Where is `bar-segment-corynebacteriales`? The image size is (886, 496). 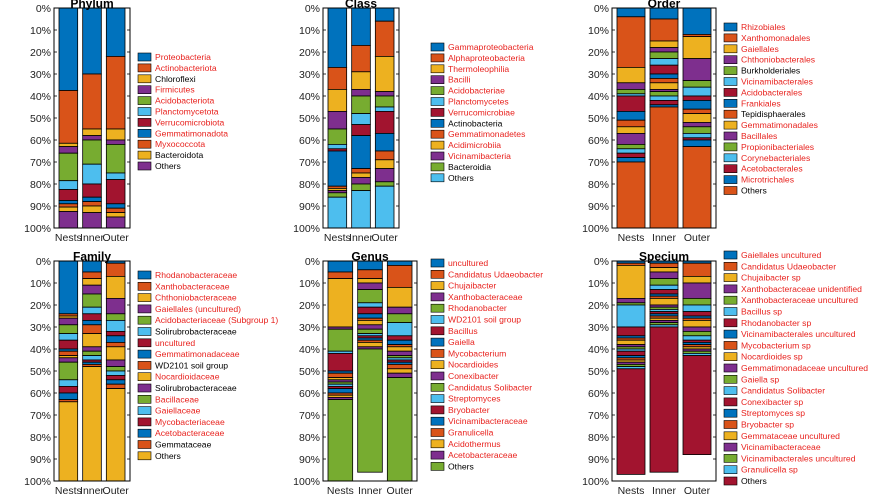
bar-segment-corynebacteriales is located at coordinates (664, 98).